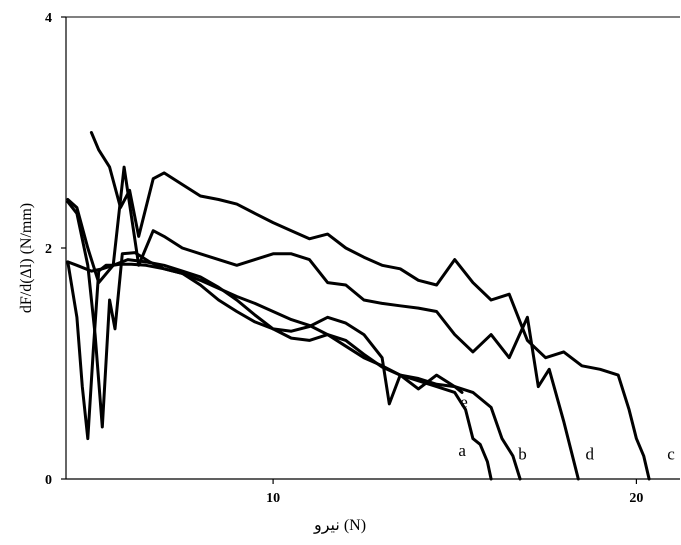 This screenshot has width=681, height=545. What do you see at coordinates (48, 18) in the screenshot?
I see `y-tick-label: 4` at bounding box center [48, 18].